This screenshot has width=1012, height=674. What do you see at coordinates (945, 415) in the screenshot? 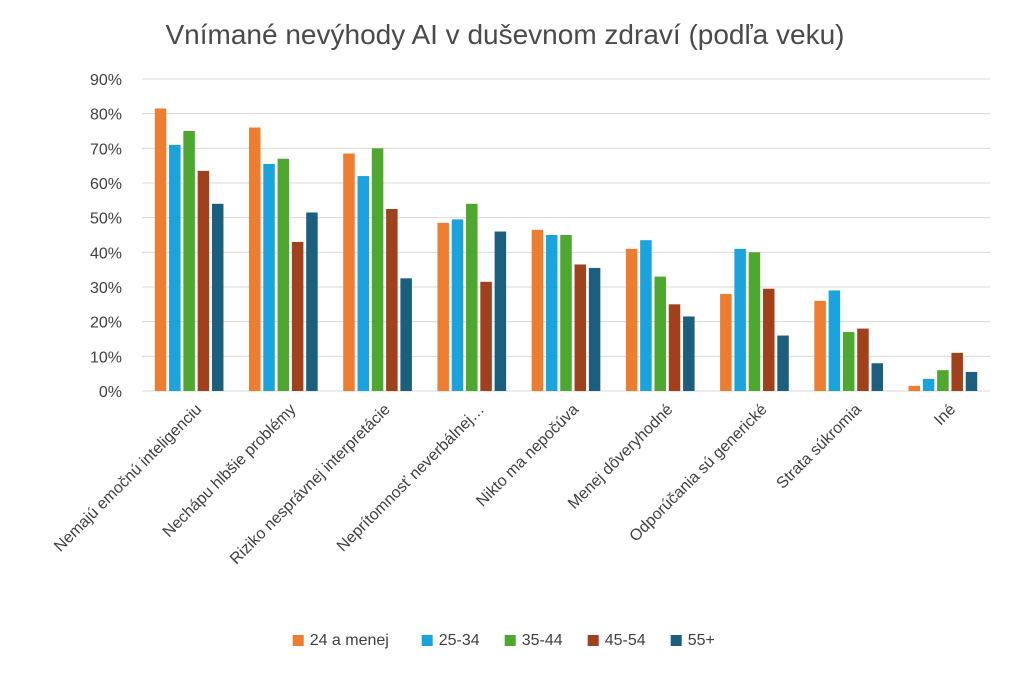
I see `x-tick-label: Iné` at bounding box center [945, 415].